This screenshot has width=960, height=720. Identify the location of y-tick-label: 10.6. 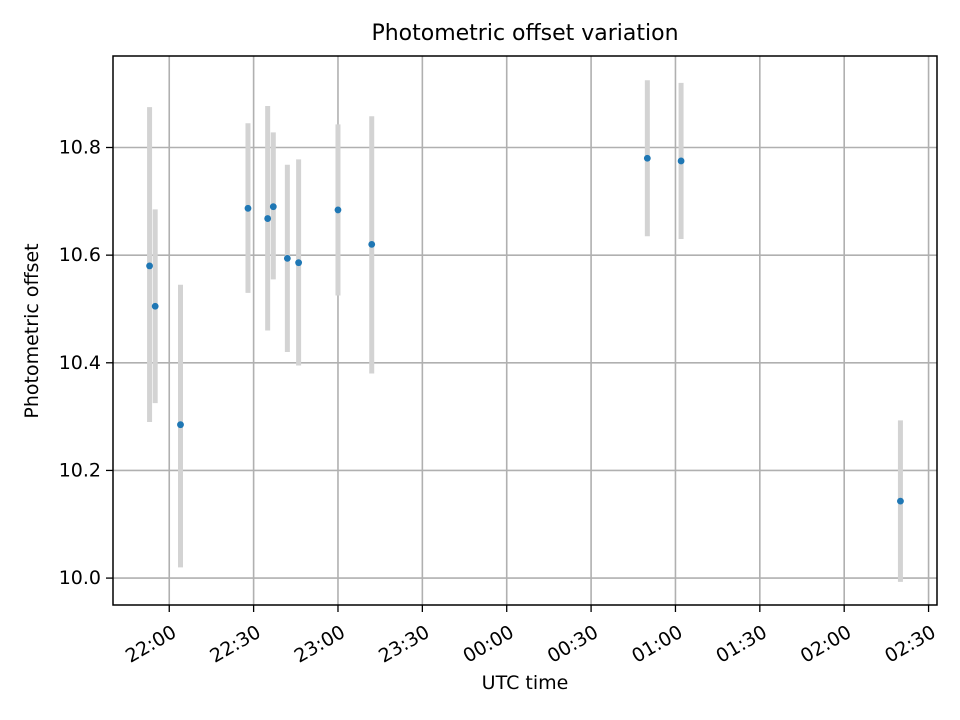
(80, 255).